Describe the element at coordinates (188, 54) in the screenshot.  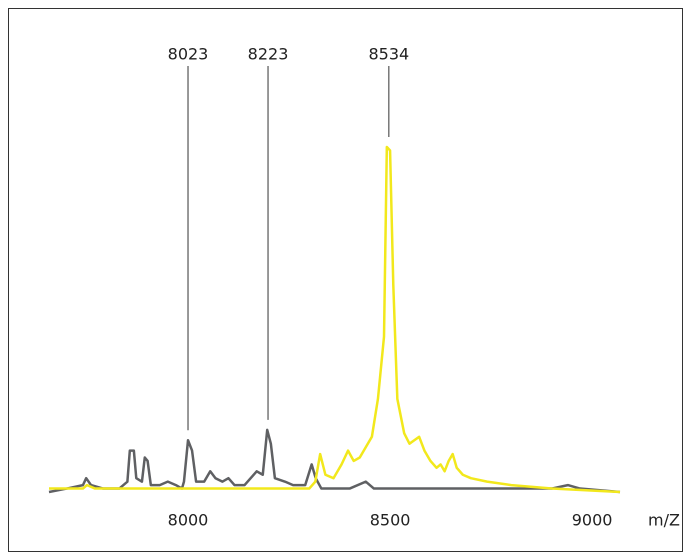
I see `annotation-label: 8023` at that location.